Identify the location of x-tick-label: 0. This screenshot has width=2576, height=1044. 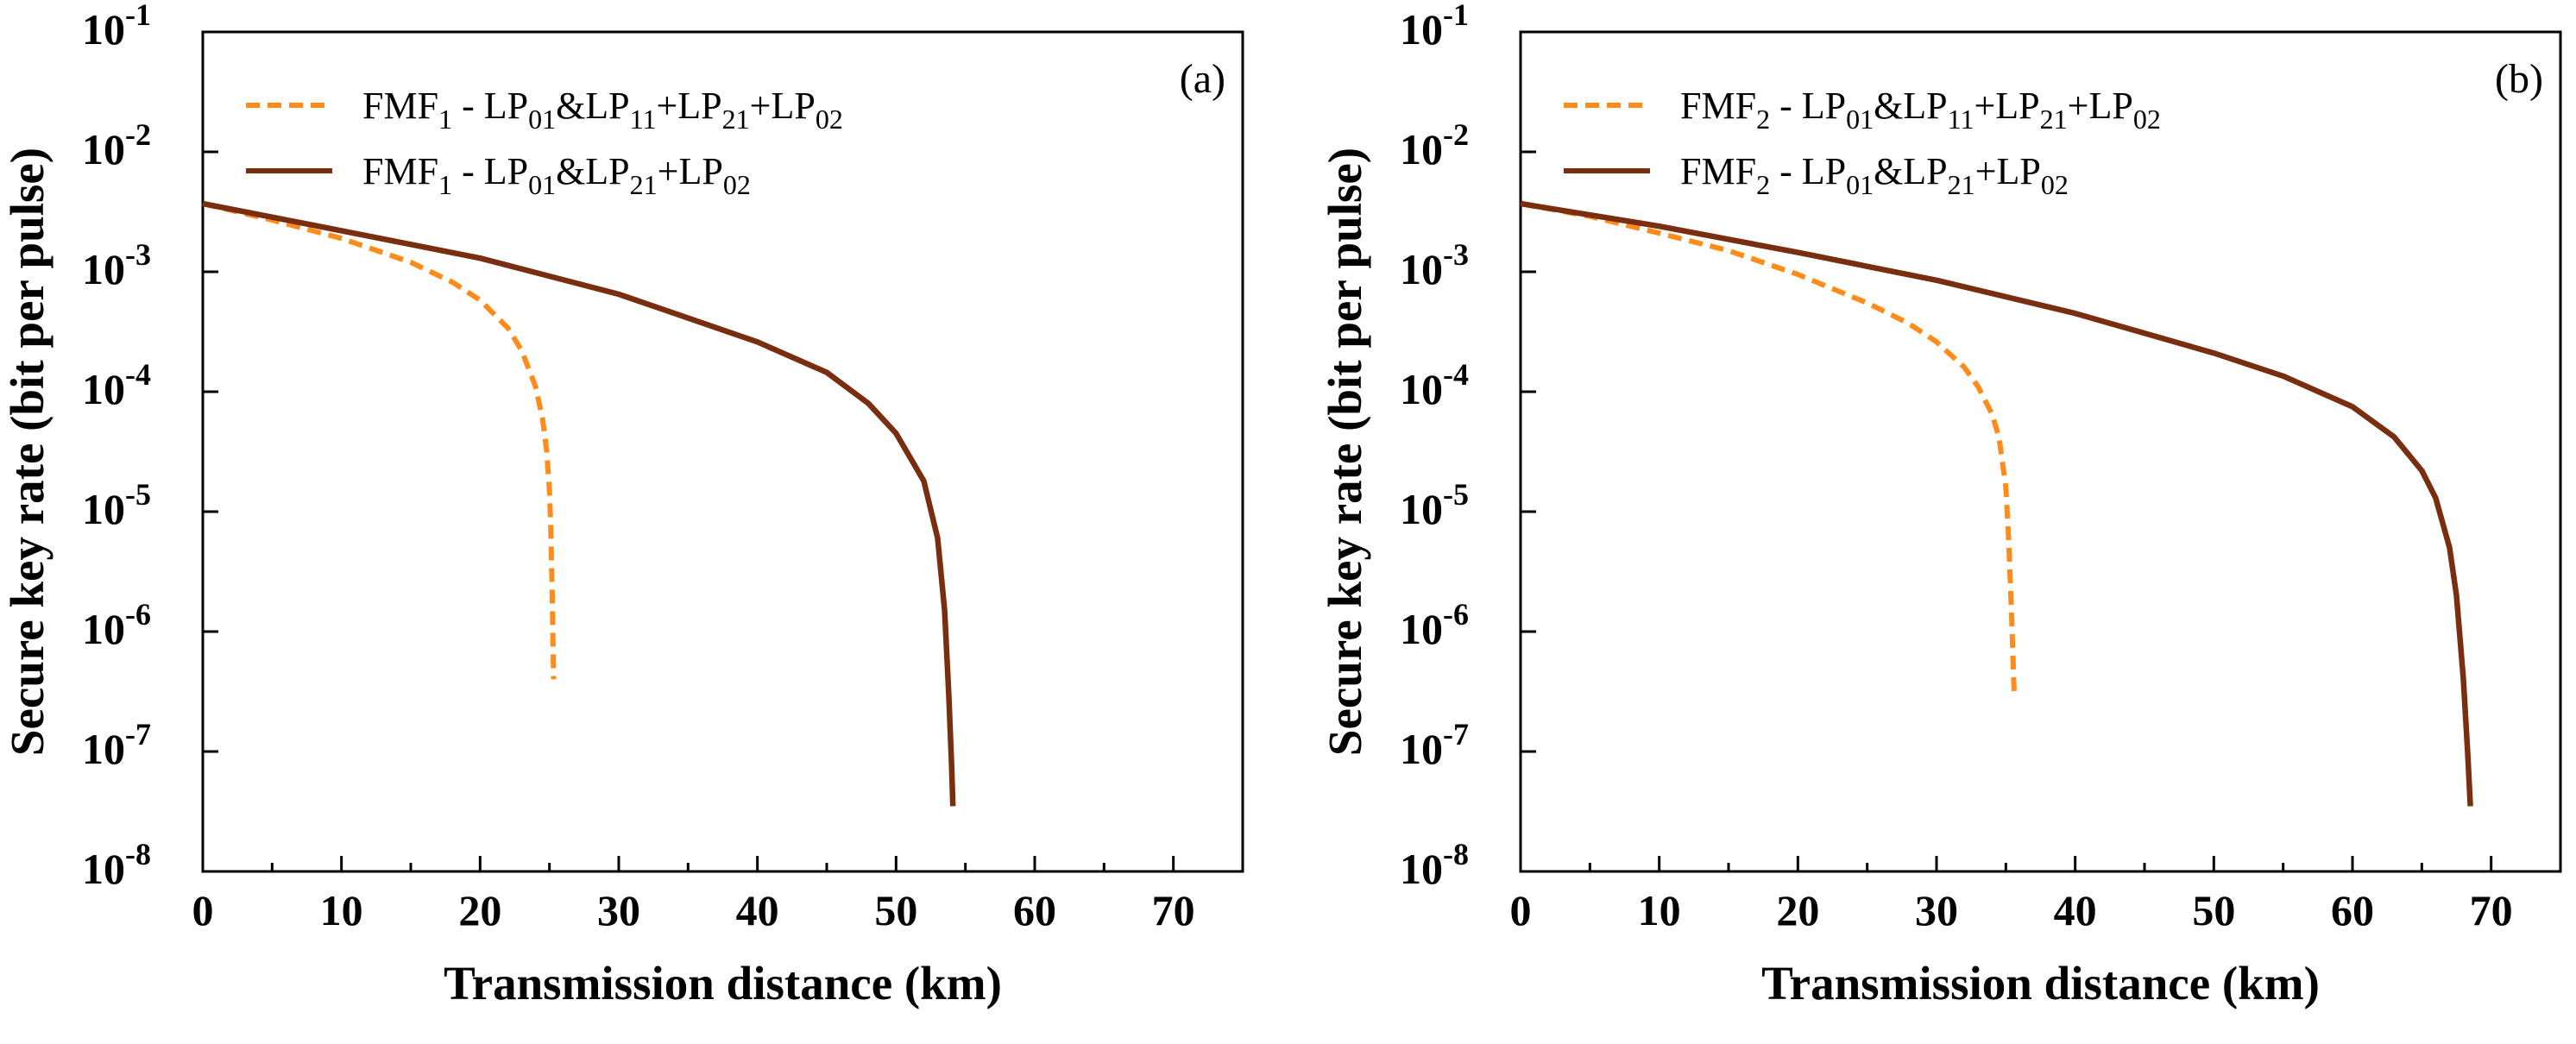
(203, 910).